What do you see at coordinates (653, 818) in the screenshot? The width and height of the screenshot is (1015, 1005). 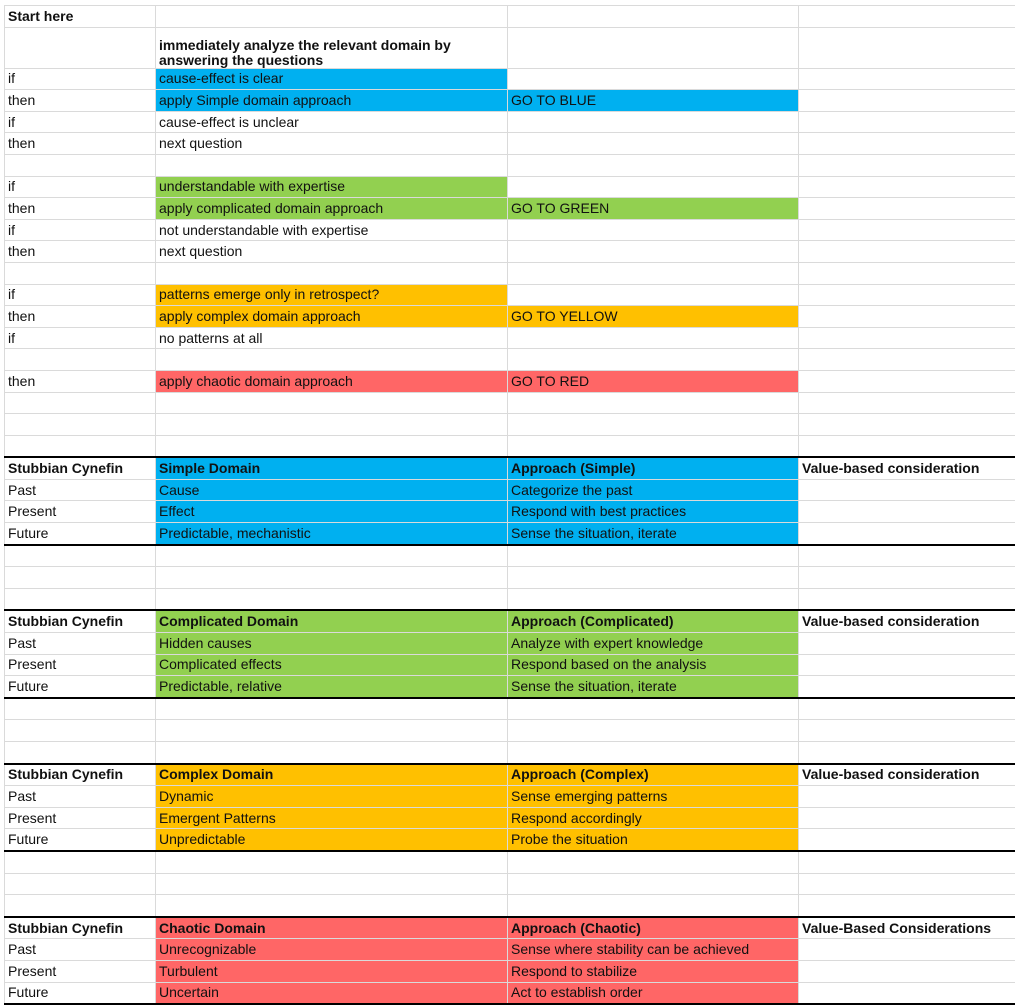 I see `cell-text: Respond accordingly` at bounding box center [653, 818].